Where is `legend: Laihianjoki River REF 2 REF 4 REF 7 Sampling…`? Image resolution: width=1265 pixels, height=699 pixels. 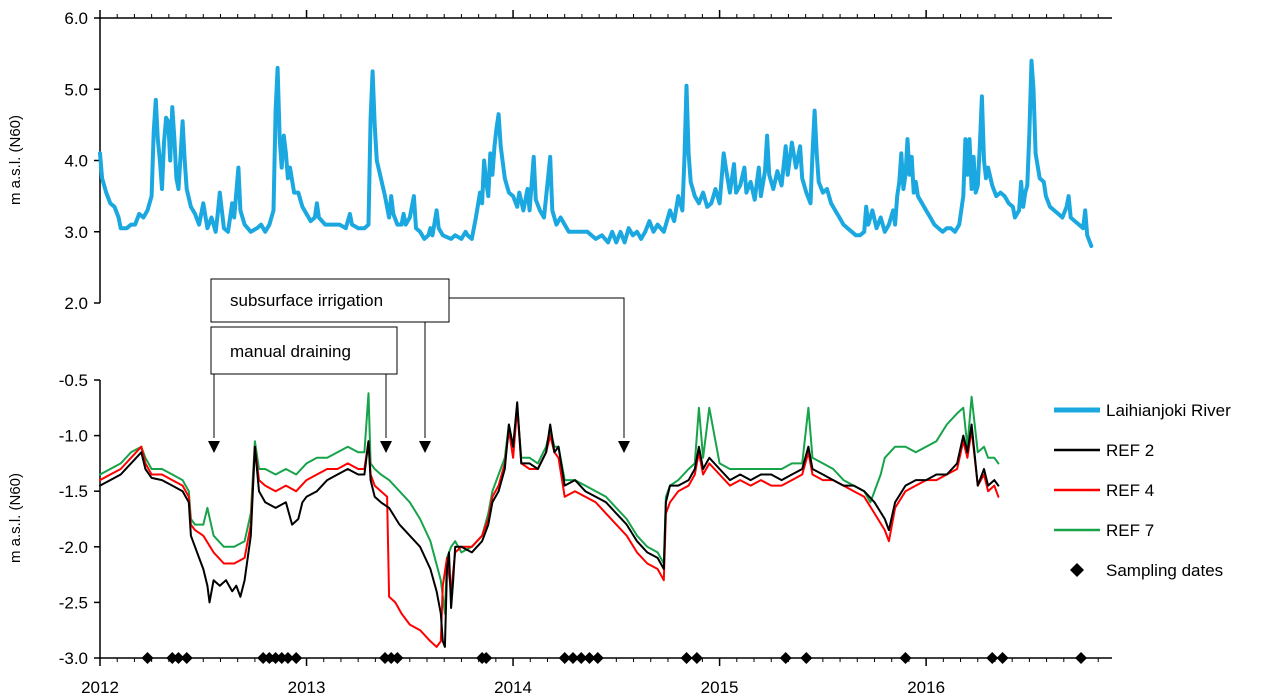
legend: Laihianjoki River REF 2 REF 4 REF 7 Sampling… is located at coordinates (1142, 490).